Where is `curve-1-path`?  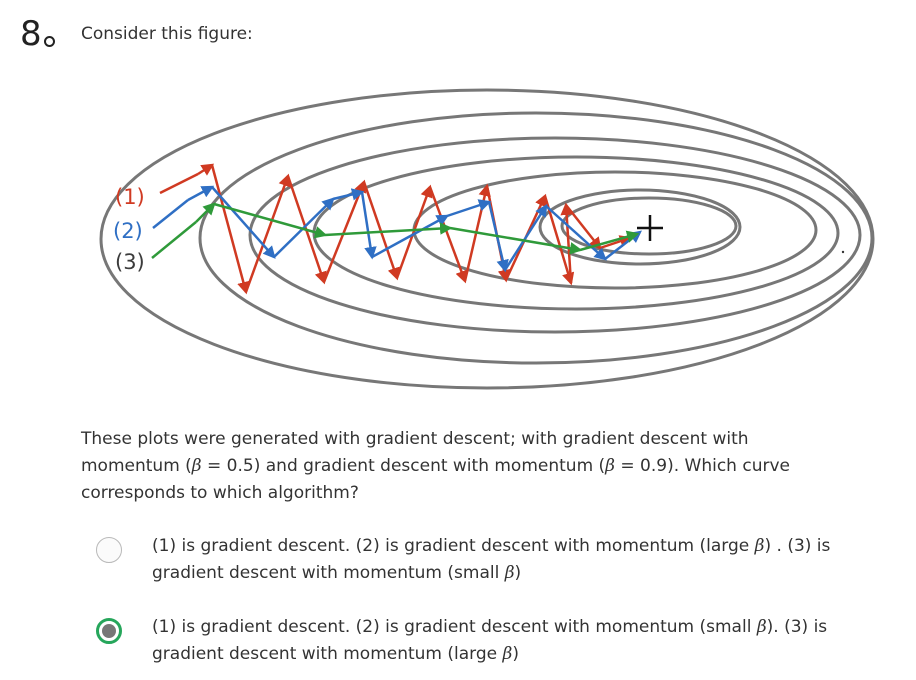 curve-1-path is located at coordinates (415, 229).